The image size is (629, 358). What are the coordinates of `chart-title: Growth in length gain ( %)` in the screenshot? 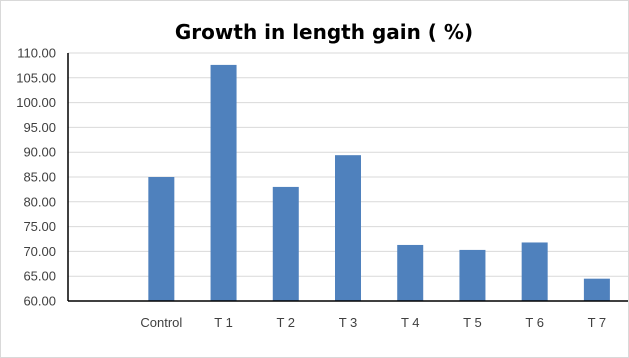 It's located at (324, 32).